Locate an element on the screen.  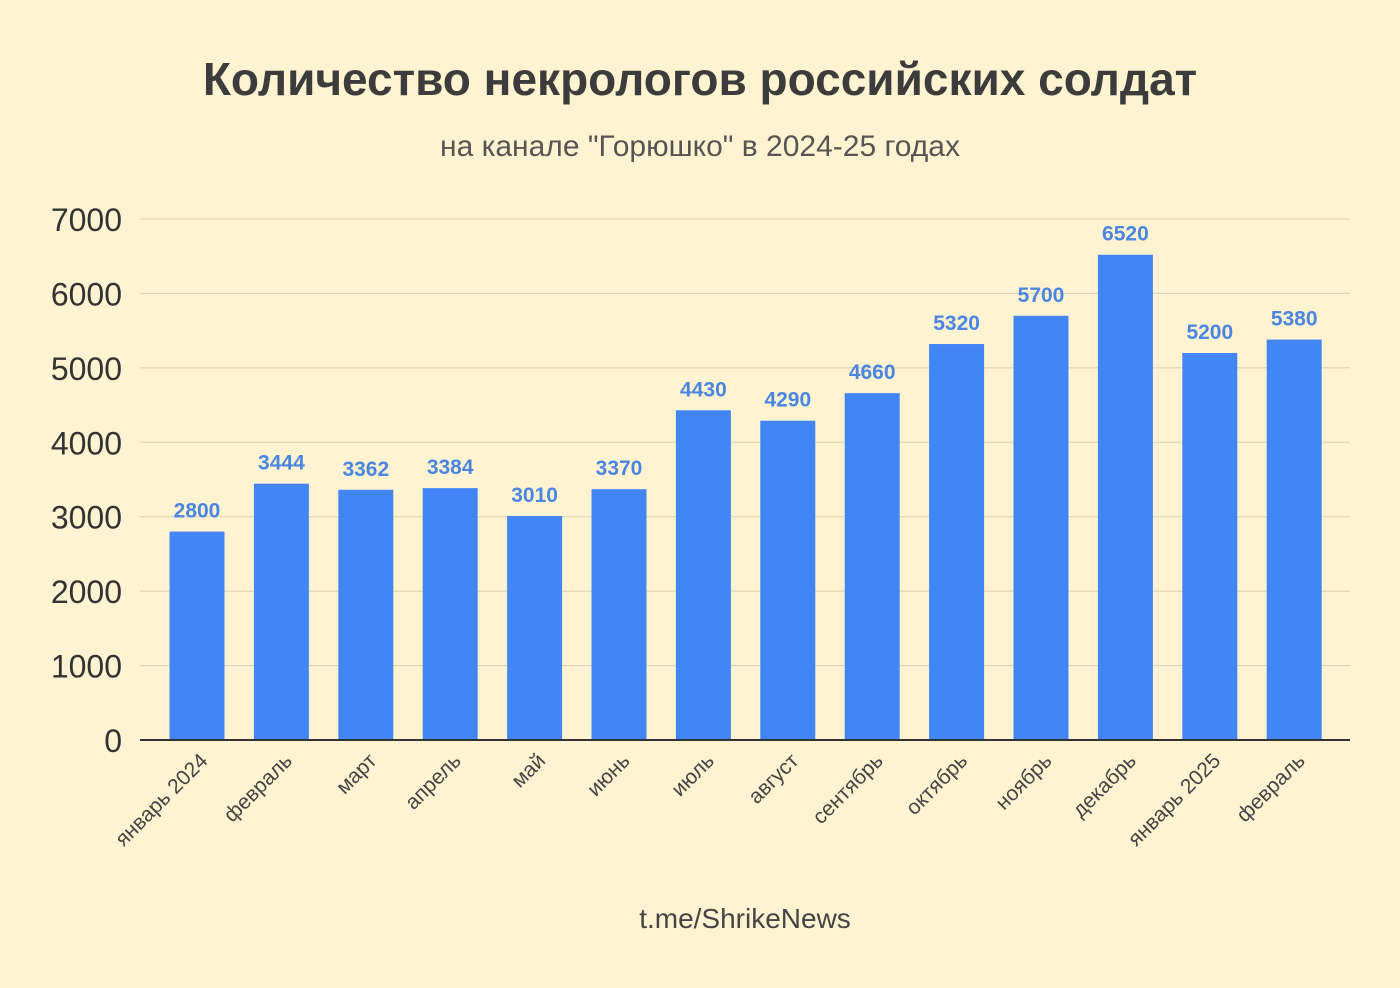
y-tick-label: 1000 is located at coordinates (86, 667).